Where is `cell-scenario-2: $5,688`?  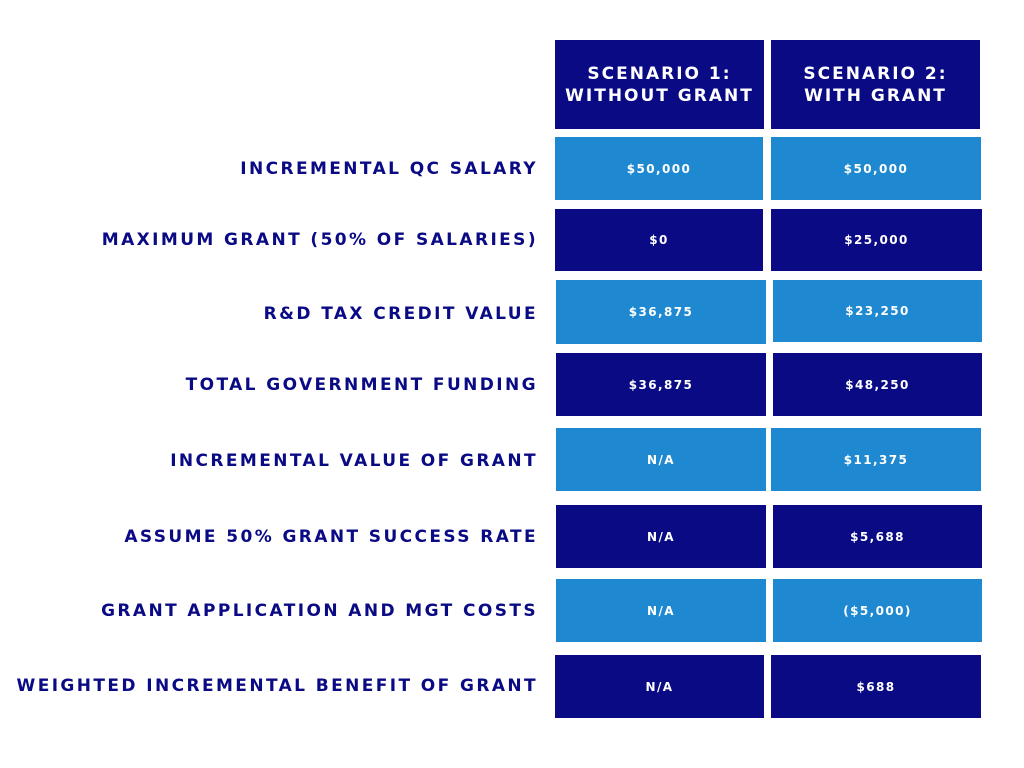 cell-scenario-2: $5,688 is located at coordinates (877, 536).